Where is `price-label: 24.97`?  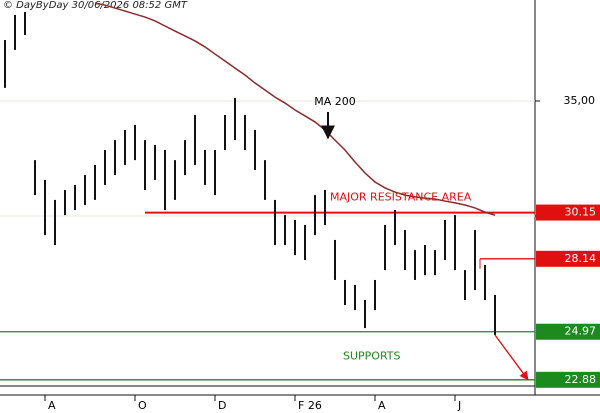
price-label: 24.97 is located at coordinates (581, 331).